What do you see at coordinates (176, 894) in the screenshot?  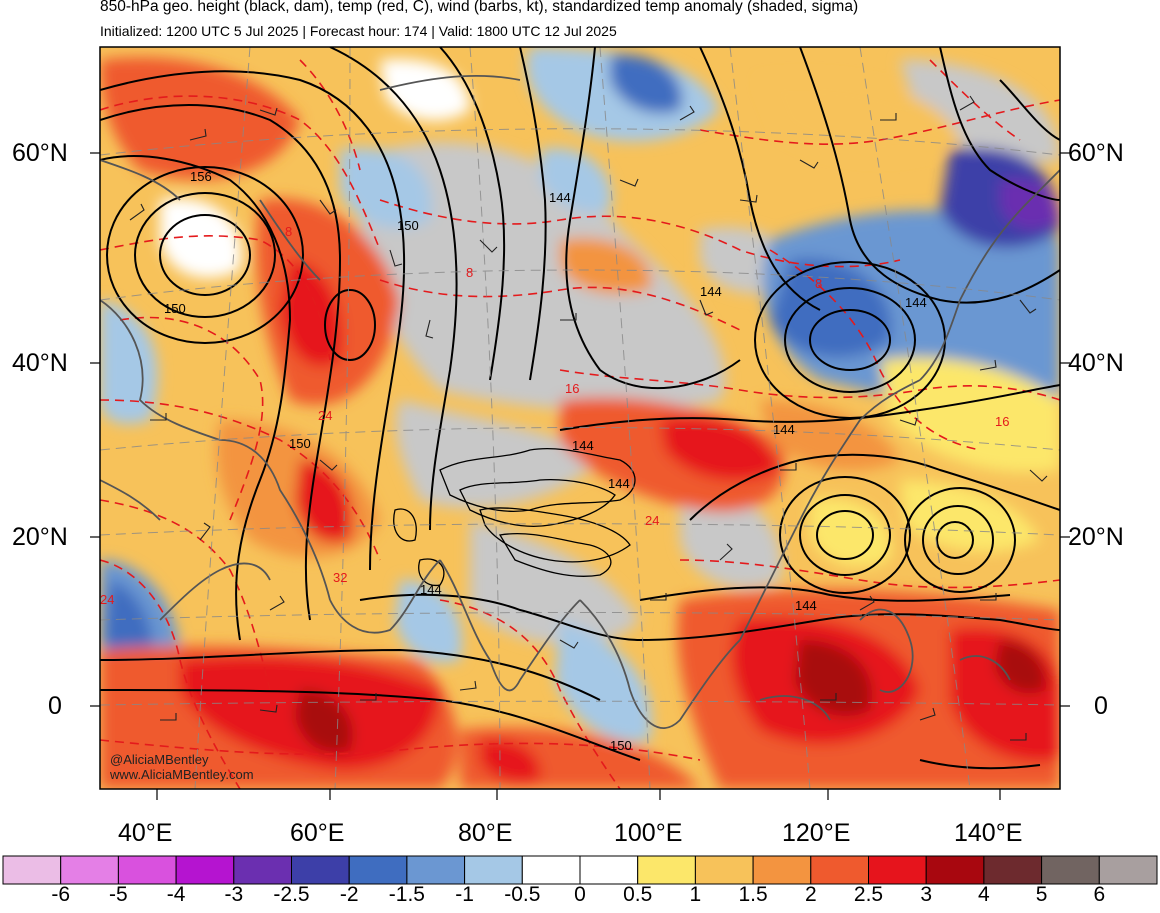 I see `colorbar-label: -4` at bounding box center [176, 894].